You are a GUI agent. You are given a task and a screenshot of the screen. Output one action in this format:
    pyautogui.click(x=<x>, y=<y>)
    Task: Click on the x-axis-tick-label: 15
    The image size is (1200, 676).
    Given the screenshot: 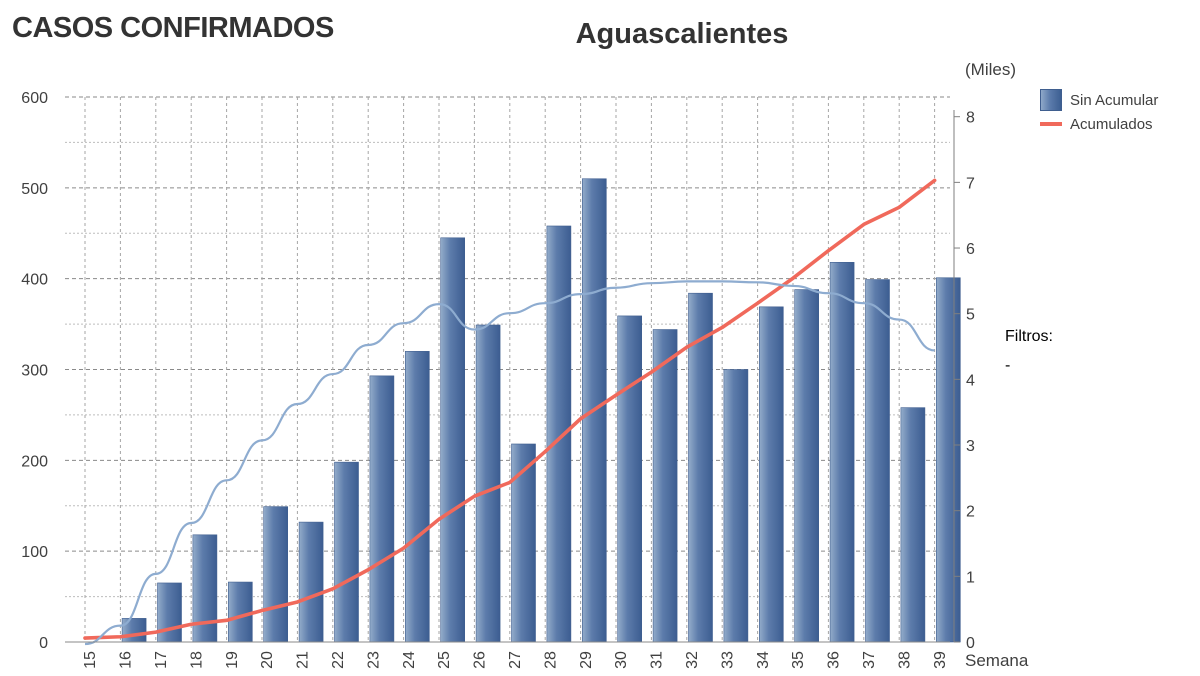 What is the action you would take?
    pyautogui.click(x=90, y=660)
    